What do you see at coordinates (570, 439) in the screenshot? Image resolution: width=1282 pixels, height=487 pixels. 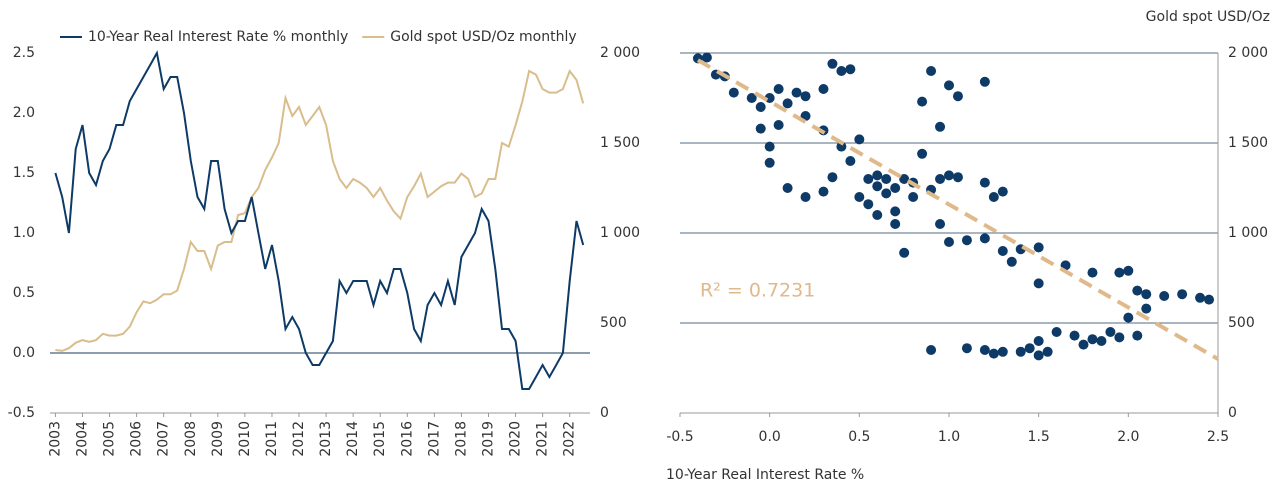 I see `x-tick-label: 2022` at bounding box center [570, 439].